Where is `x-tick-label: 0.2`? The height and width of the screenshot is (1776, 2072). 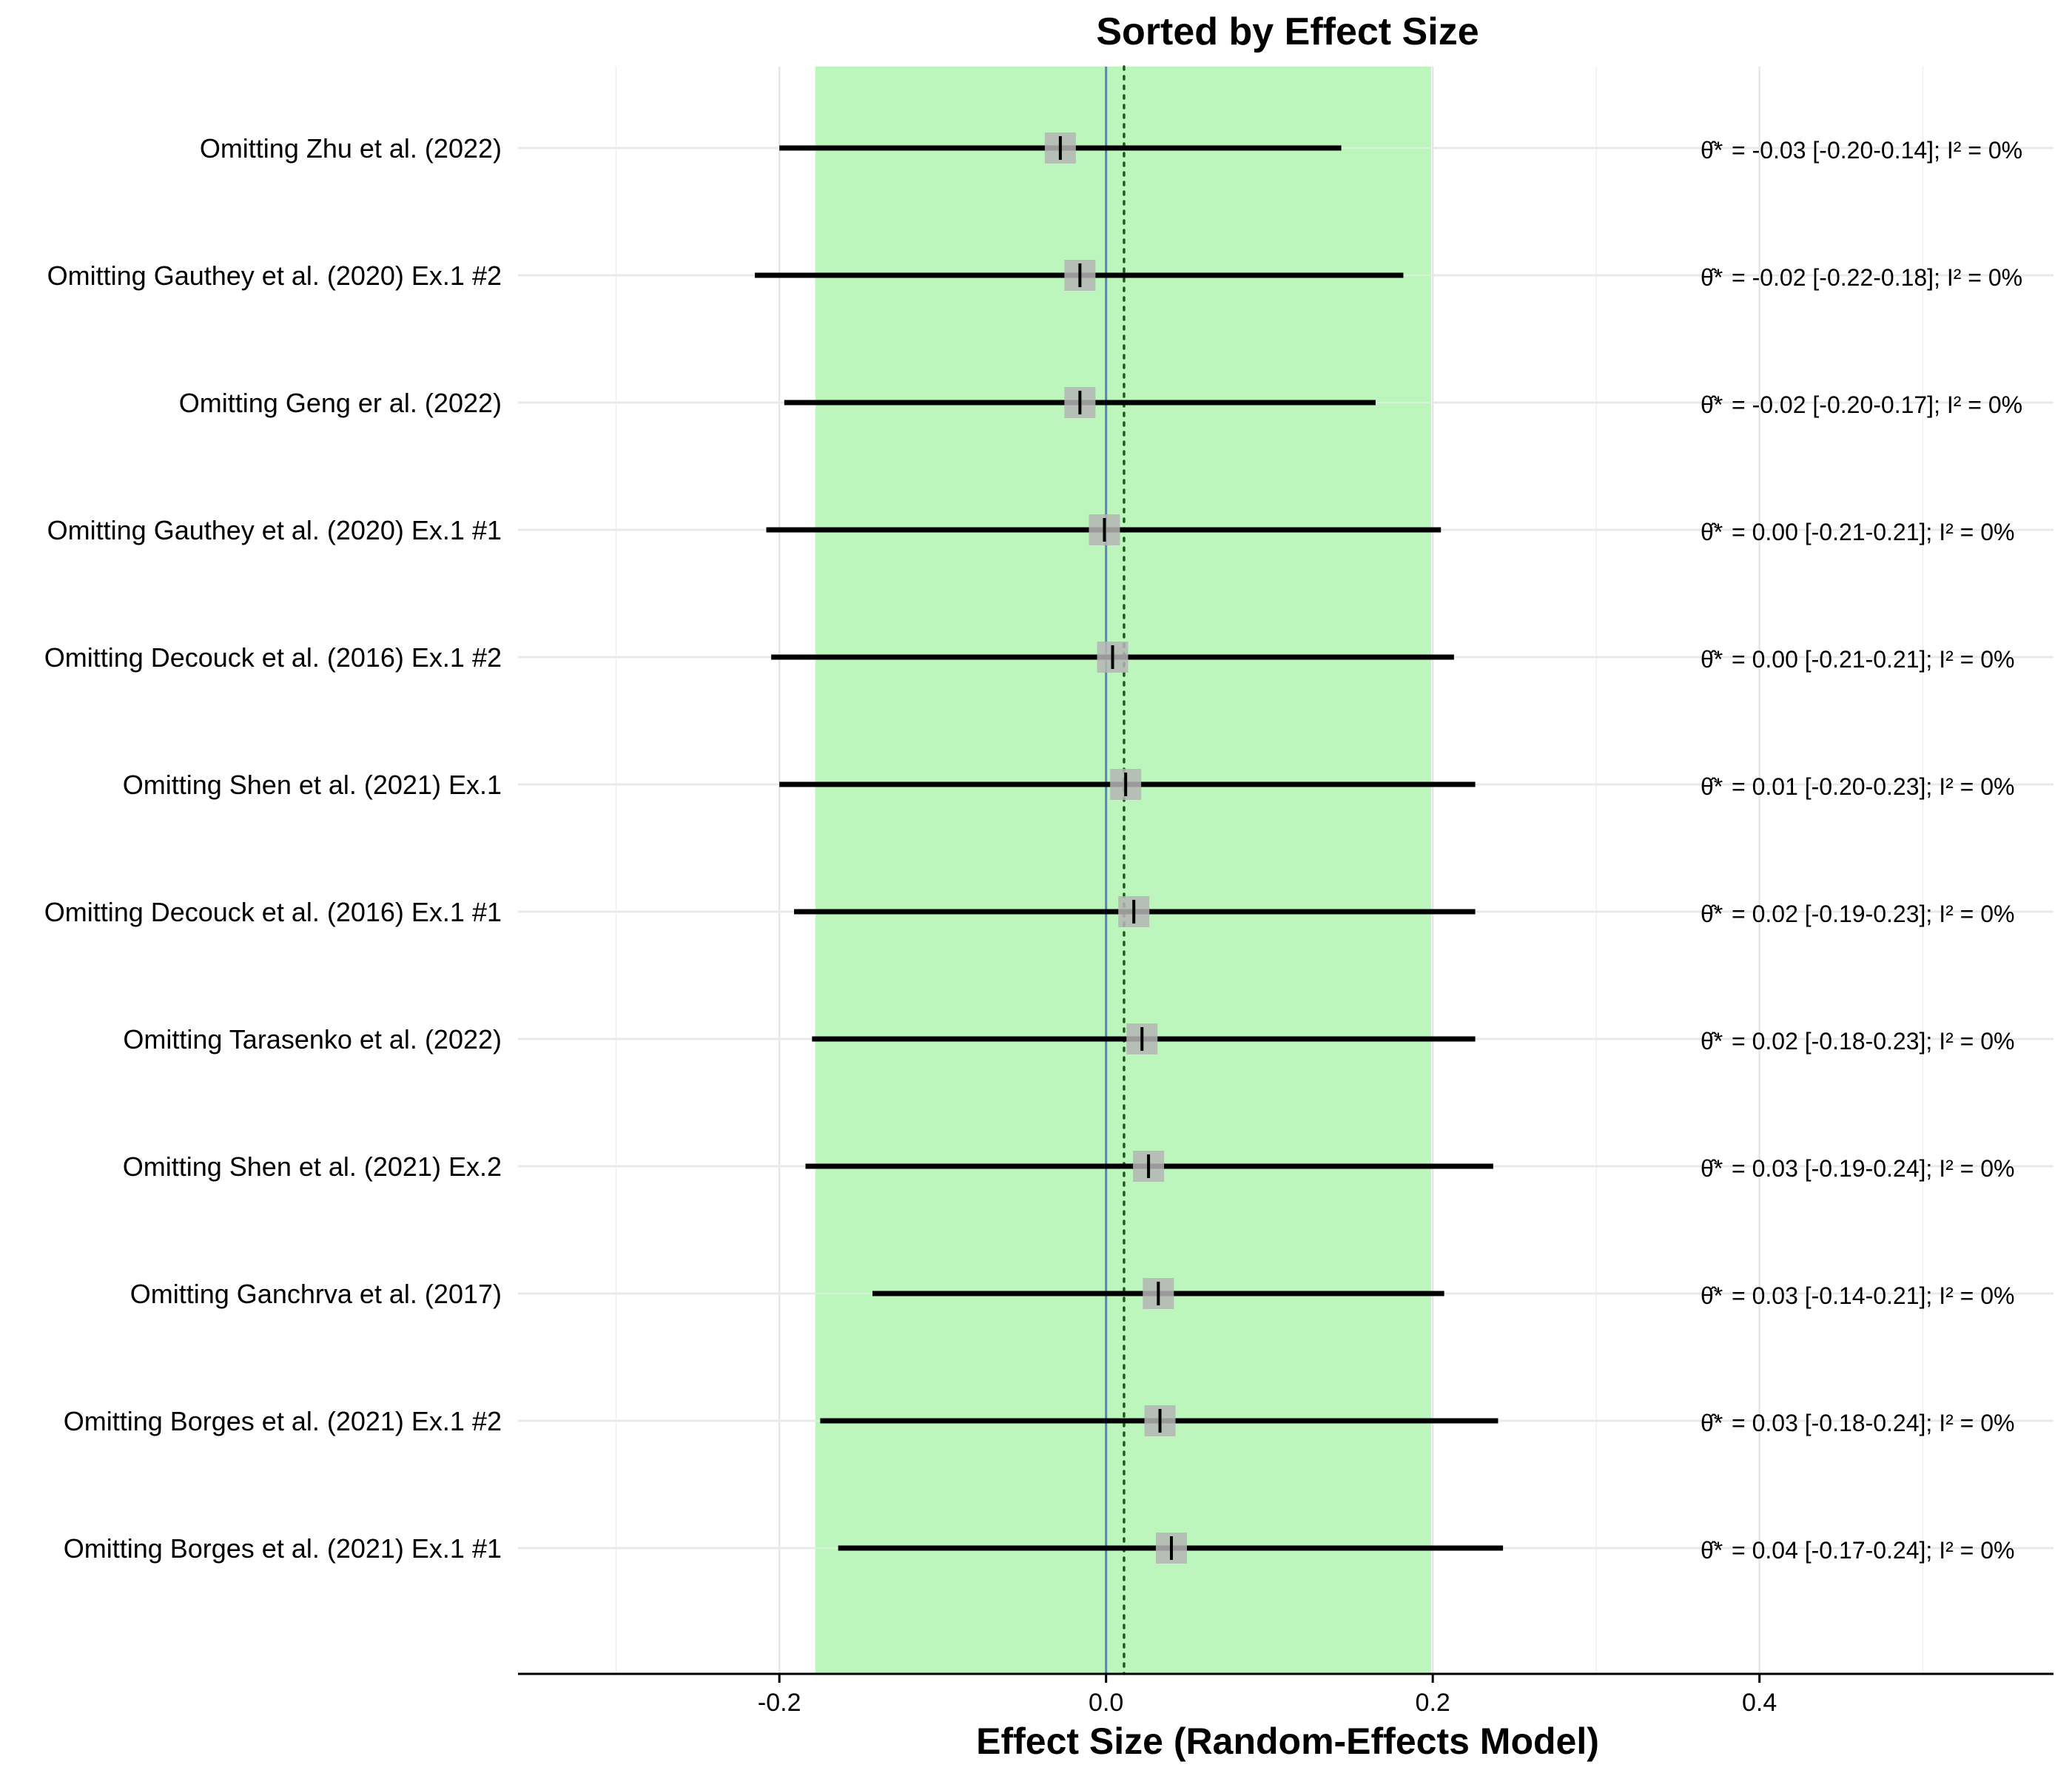 x-tick-label: 0.2 is located at coordinates (1433, 1703).